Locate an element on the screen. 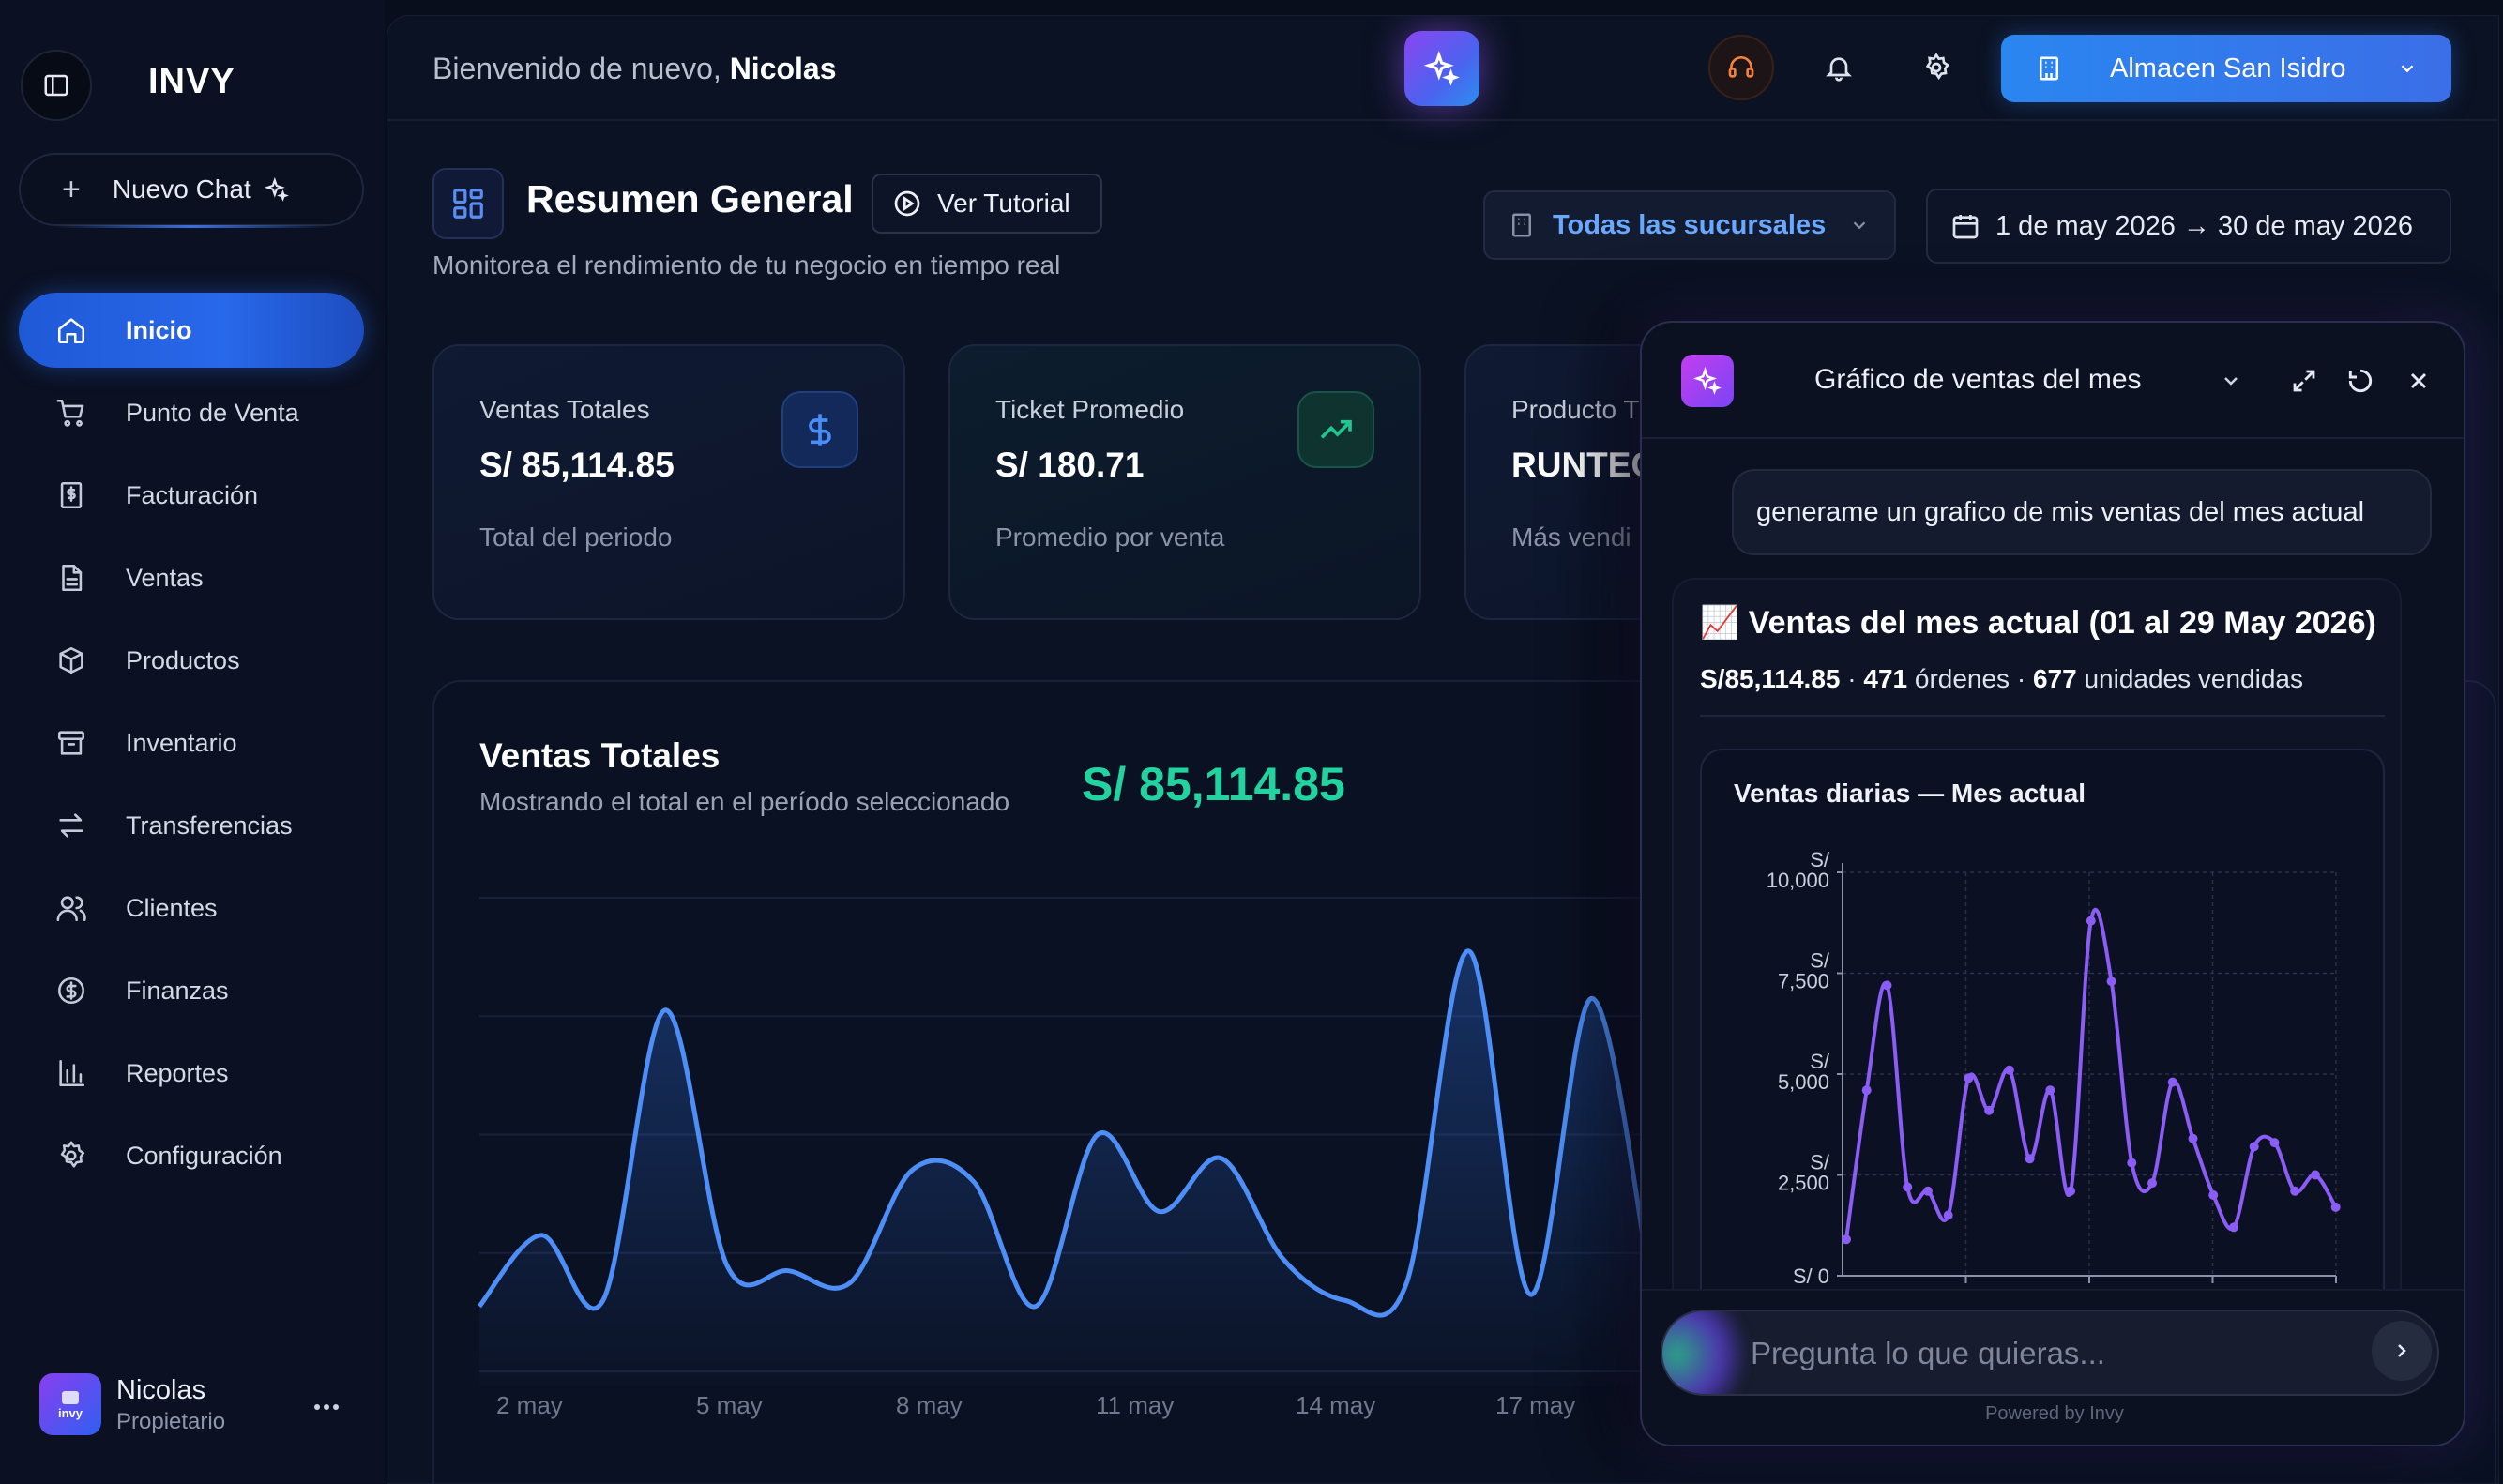 The width and height of the screenshot is (2503, 1484). refresh-icon is located at coordinates (2360, 381).